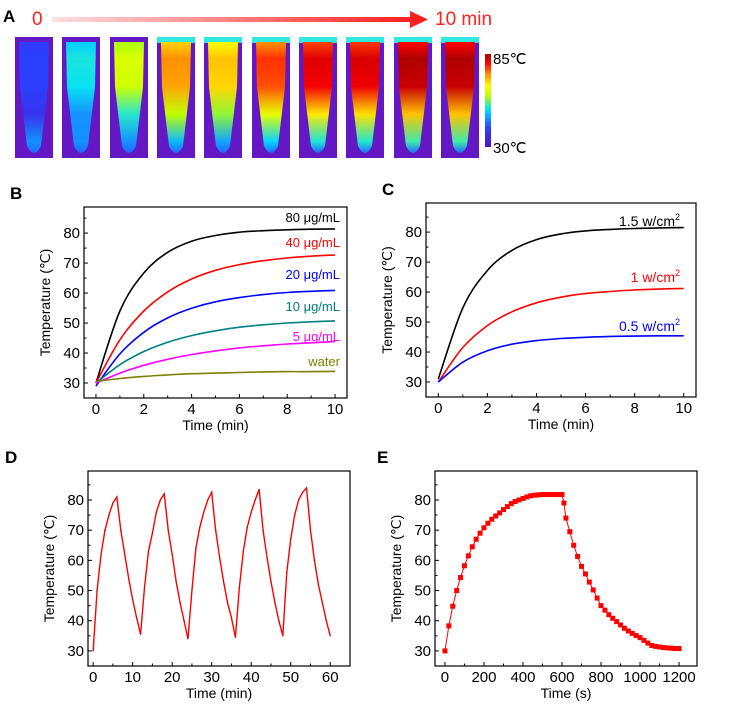 The image size is (753, 712). I want to click on series-2: 20 μg/mL, so click(217, 327).